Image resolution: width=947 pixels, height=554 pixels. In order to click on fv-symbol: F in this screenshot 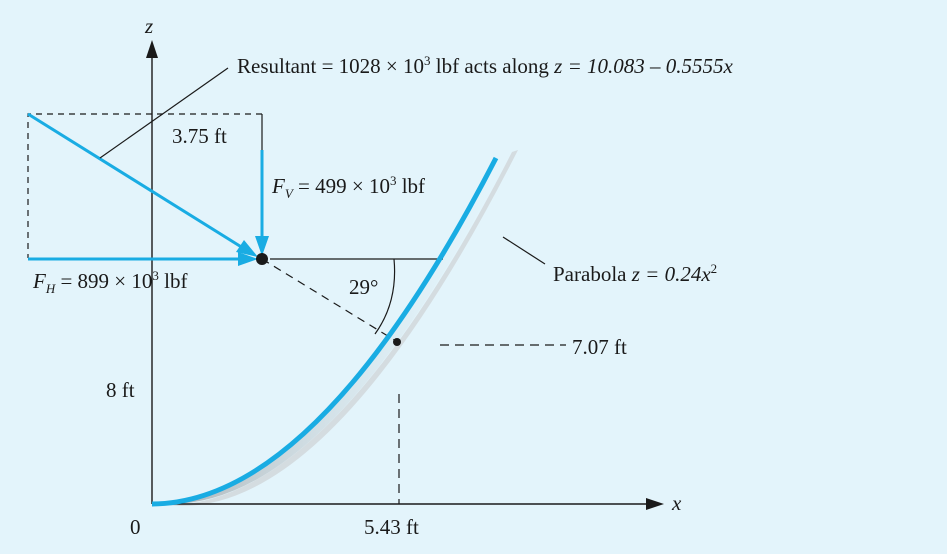, I will do `click(278, 186)`.